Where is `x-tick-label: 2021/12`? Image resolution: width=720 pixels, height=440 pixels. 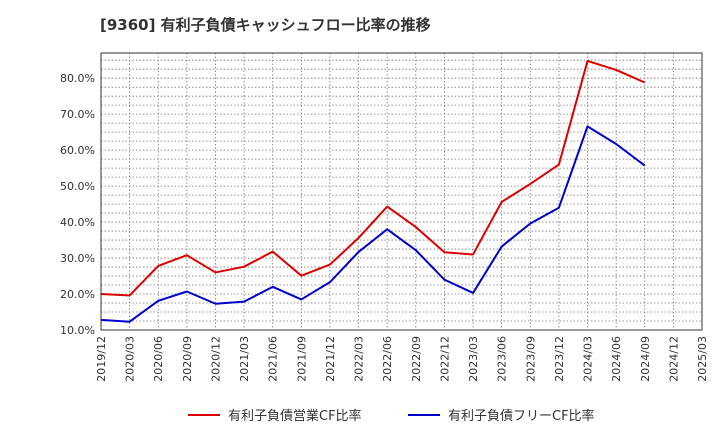 x-tick-label: 2021/12 is located at coordinates (330, 359).